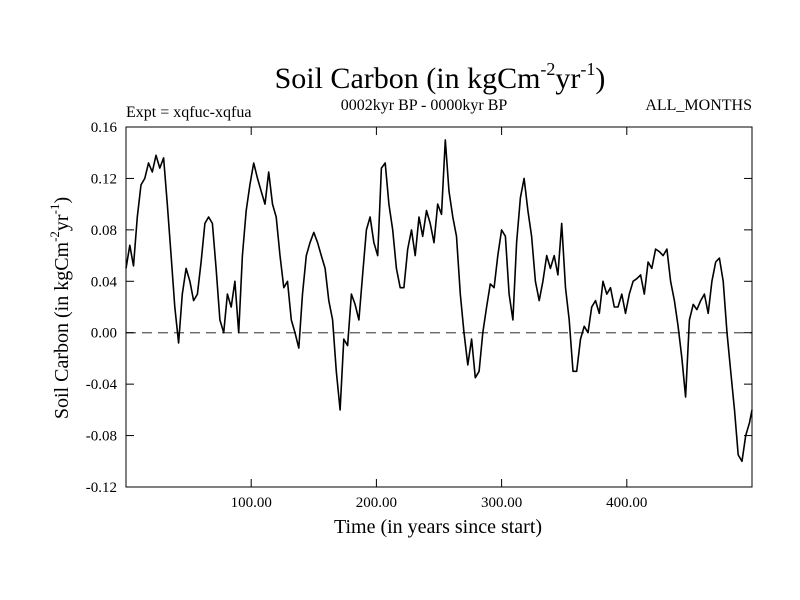 This screenshot has height=600, width=800. I want to click on y-tick-label: 0.12, so click(104, 179).